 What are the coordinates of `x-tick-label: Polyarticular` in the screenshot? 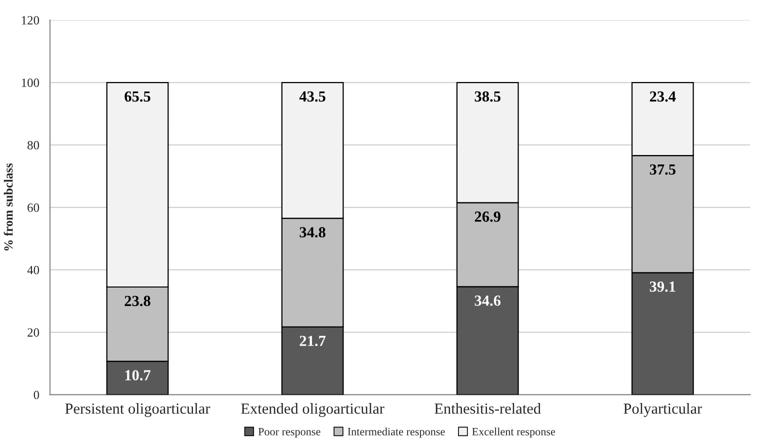 It's located at (663, 410).